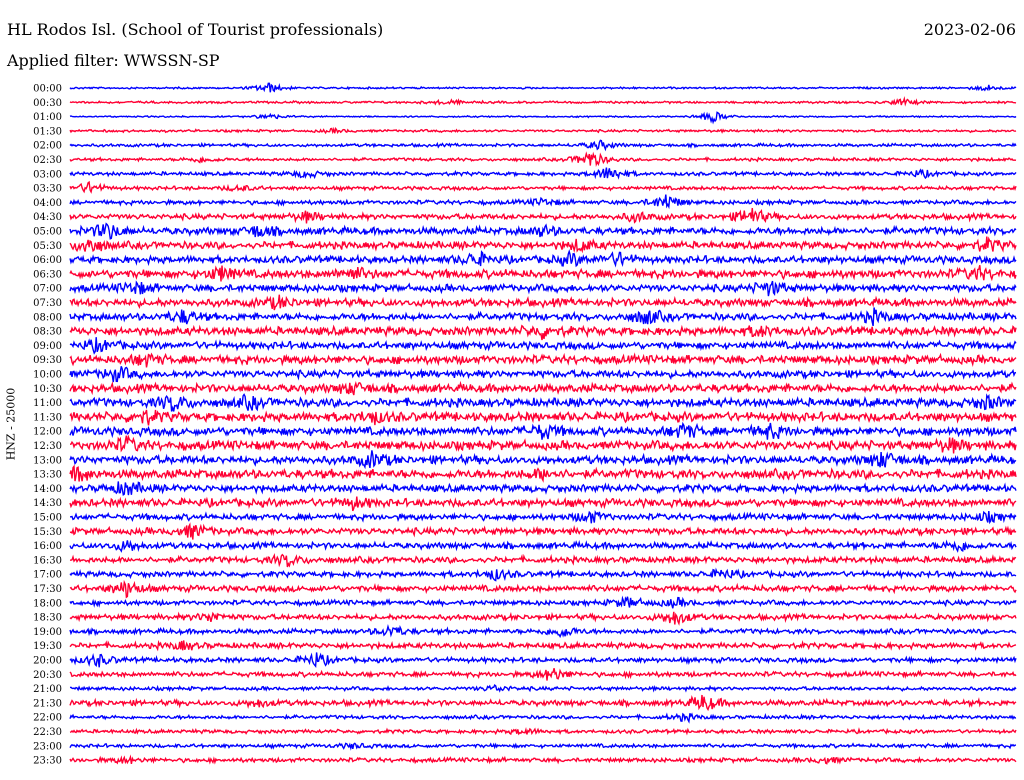  Describe the element at coordinates (47, 103) in the screenshot. I see `row-time-label: 00:30` at that location.